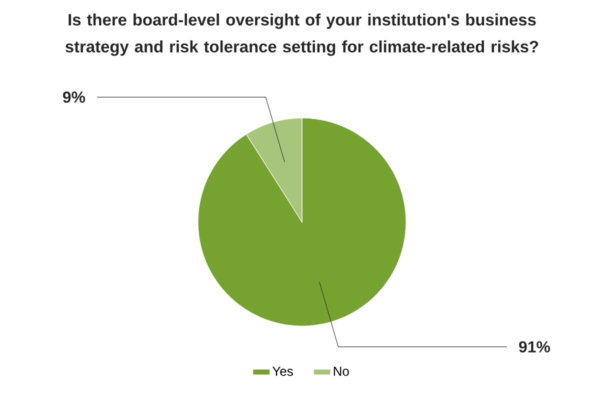  What do you see at coordinates (282, 371) in the screenshot?
I see `legend-label: Yes` at bounding box center [282, 371].